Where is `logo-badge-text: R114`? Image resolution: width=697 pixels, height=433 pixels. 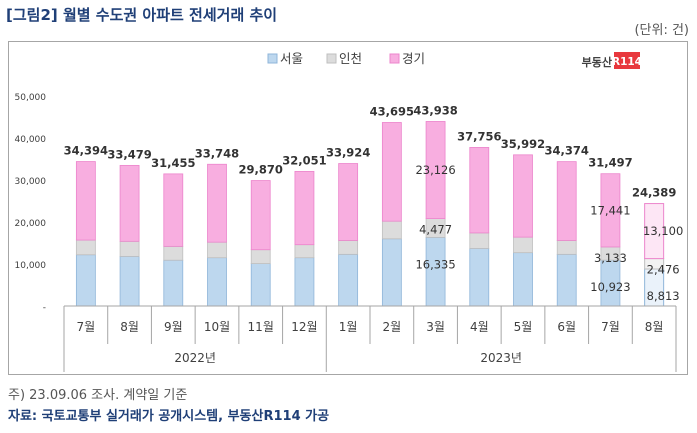 logo-badge-text: R114 is located at coordinates (627, 62).